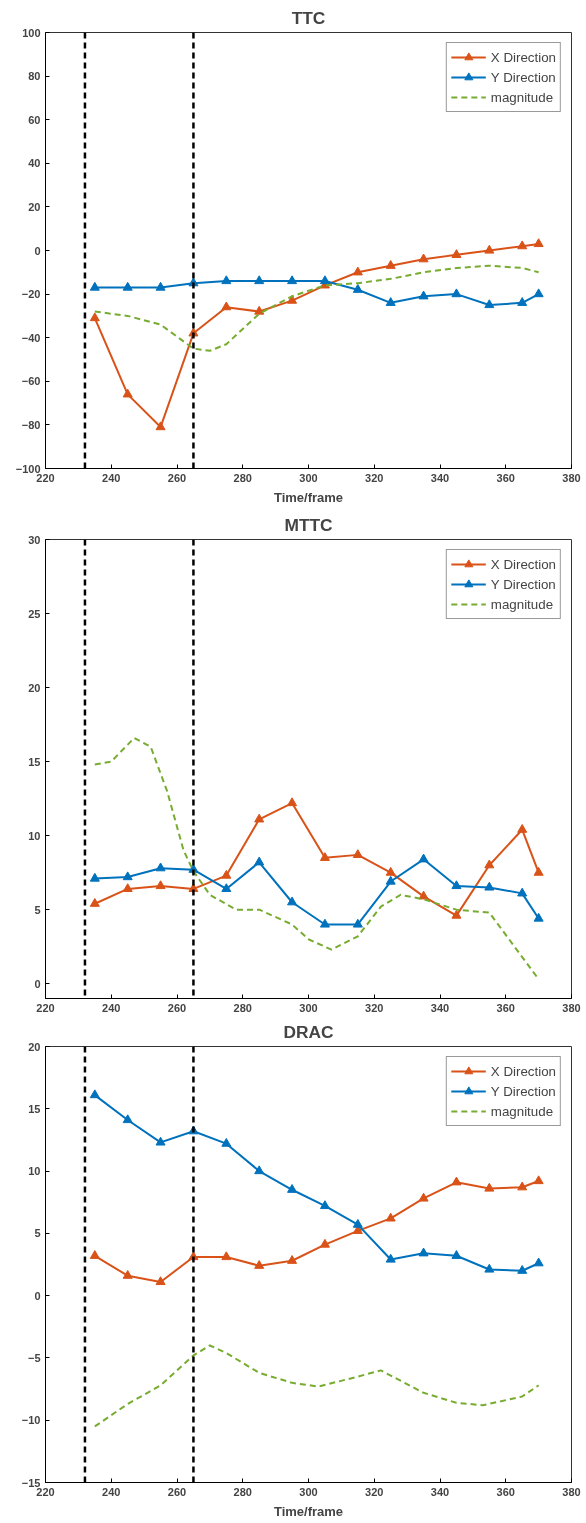  What do you see at coordinates (34, 119) in the screenshot?
I see `y-tick-label: 60` at bounding box center [34, 119].